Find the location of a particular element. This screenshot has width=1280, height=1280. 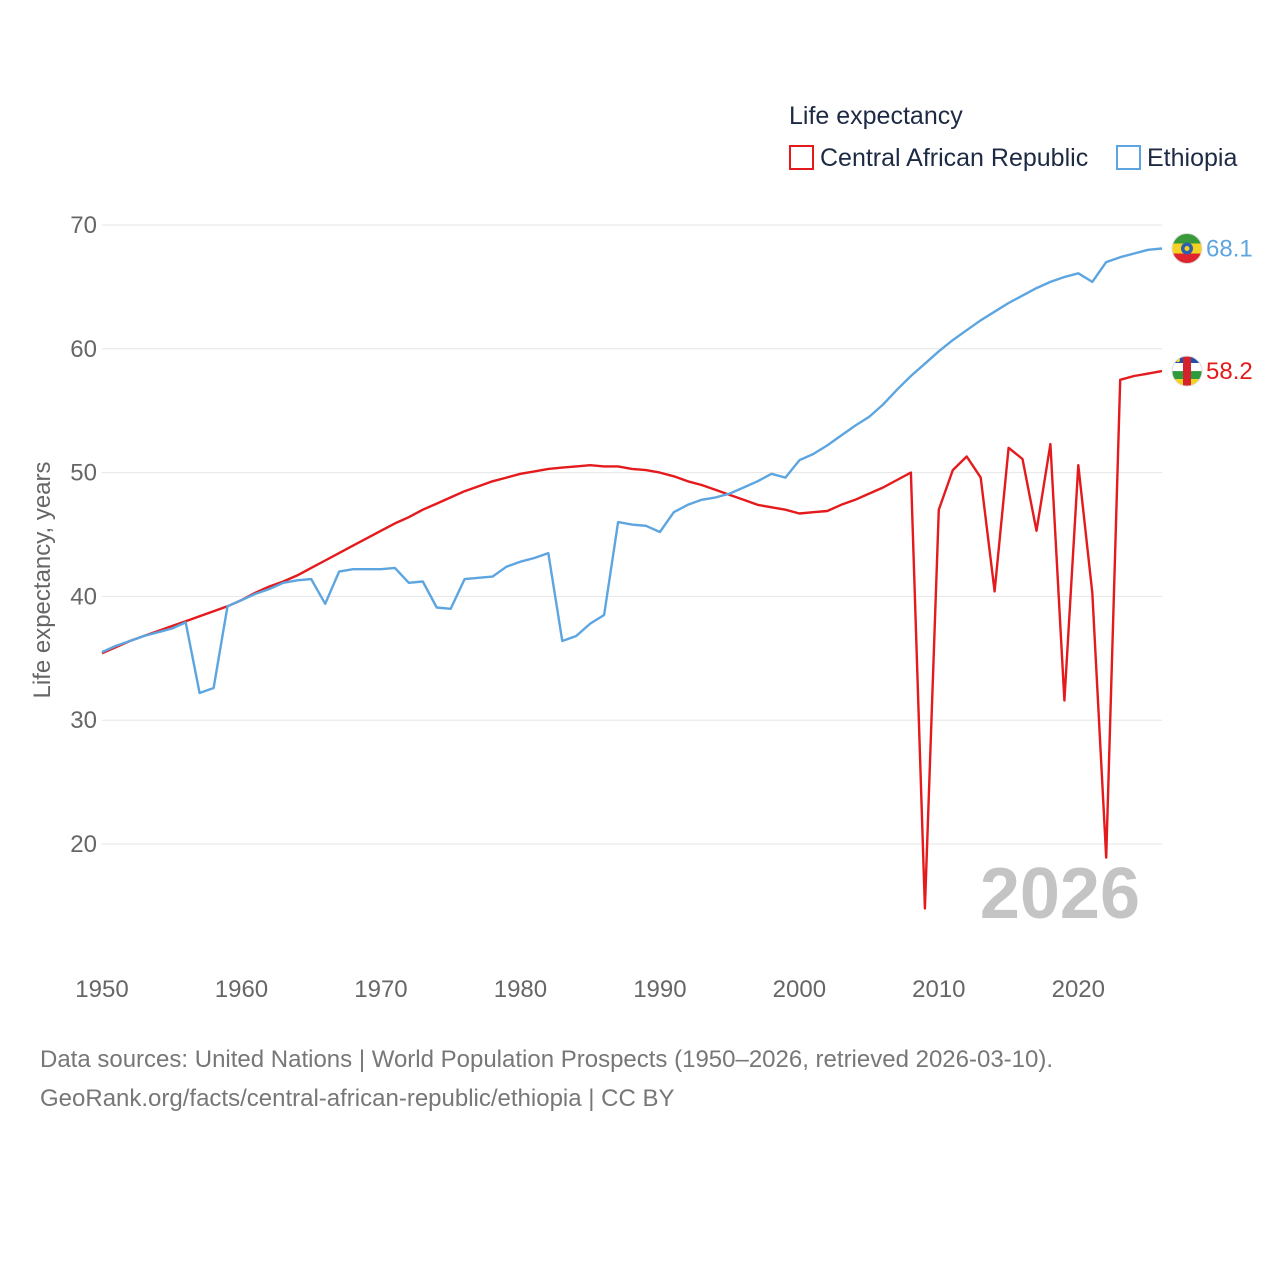

legend-label-ethiopia: Ethiopia is located at coordinates (1192, 158).